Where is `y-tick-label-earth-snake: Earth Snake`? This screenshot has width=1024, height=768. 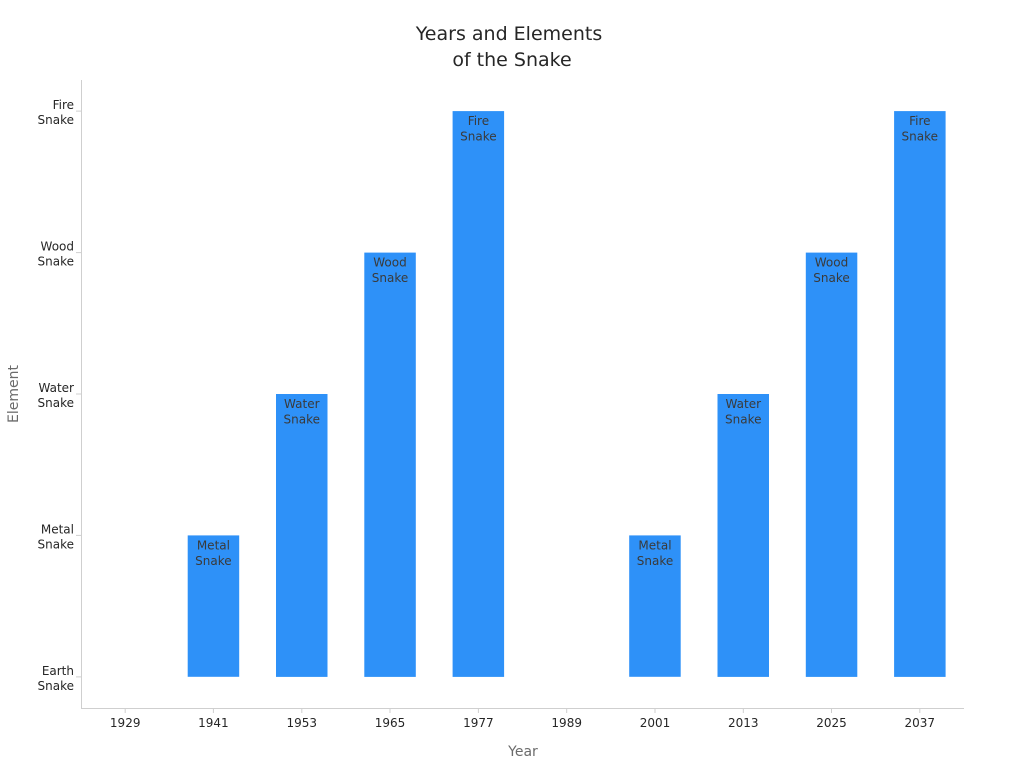
y-tick-label-earth-snake: Earth Snake is located at coordinates (56, 678).